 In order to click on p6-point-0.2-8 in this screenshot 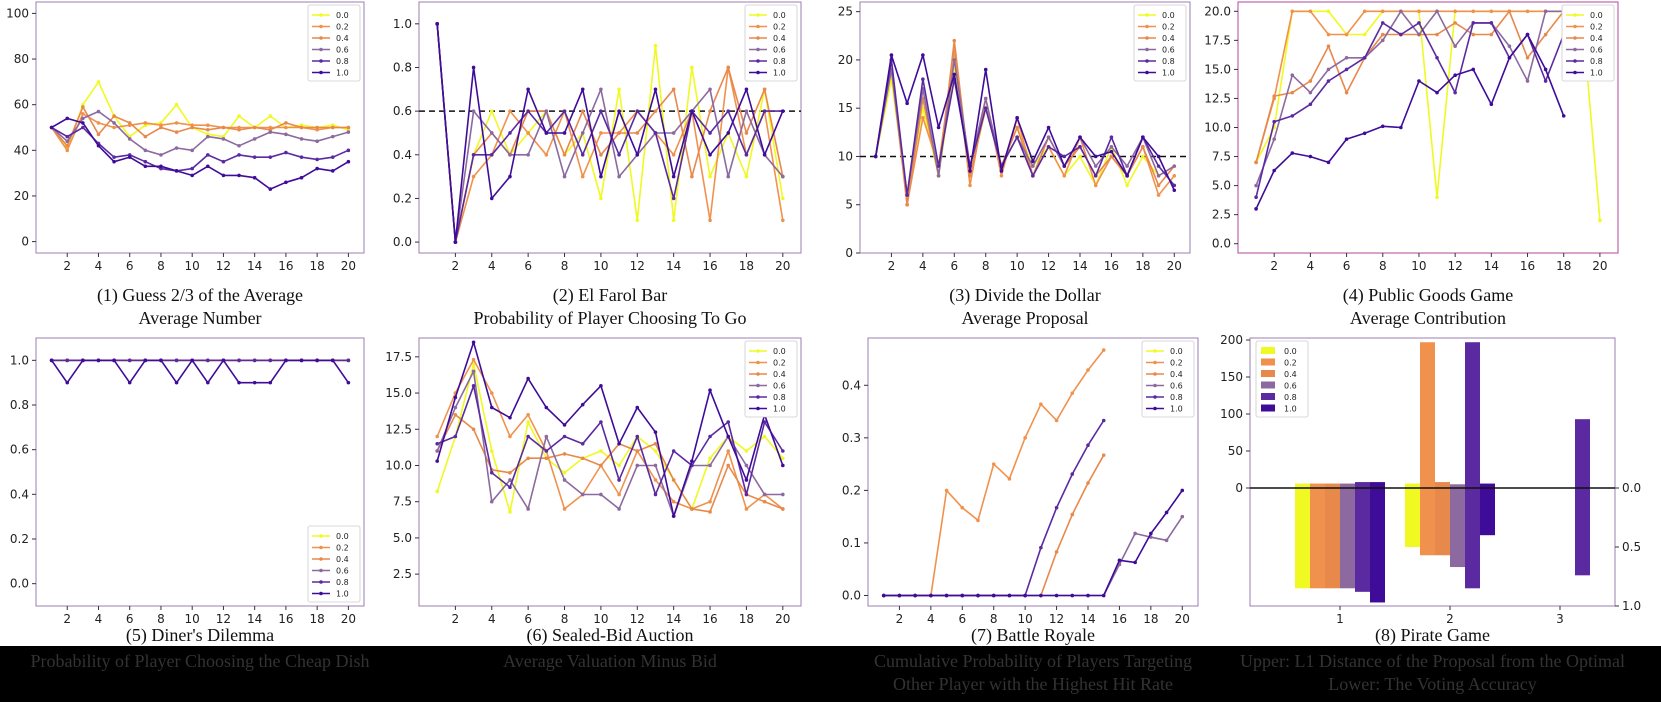, I will do `click(564, 509)`.